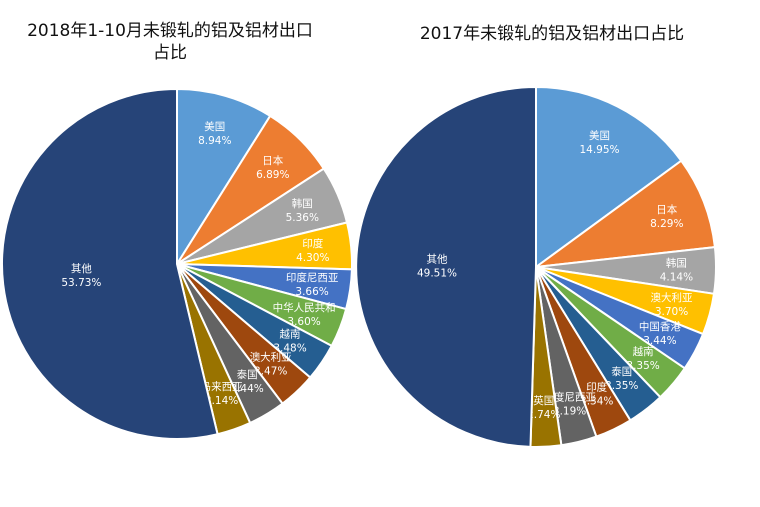 Image resolution: width=760 pixels, height=507 pixels. What do you see at coordinates (660, 326) in the screenshot?
I see `slice-label-1-4: 中国香港` at bounding box center [660, 326].